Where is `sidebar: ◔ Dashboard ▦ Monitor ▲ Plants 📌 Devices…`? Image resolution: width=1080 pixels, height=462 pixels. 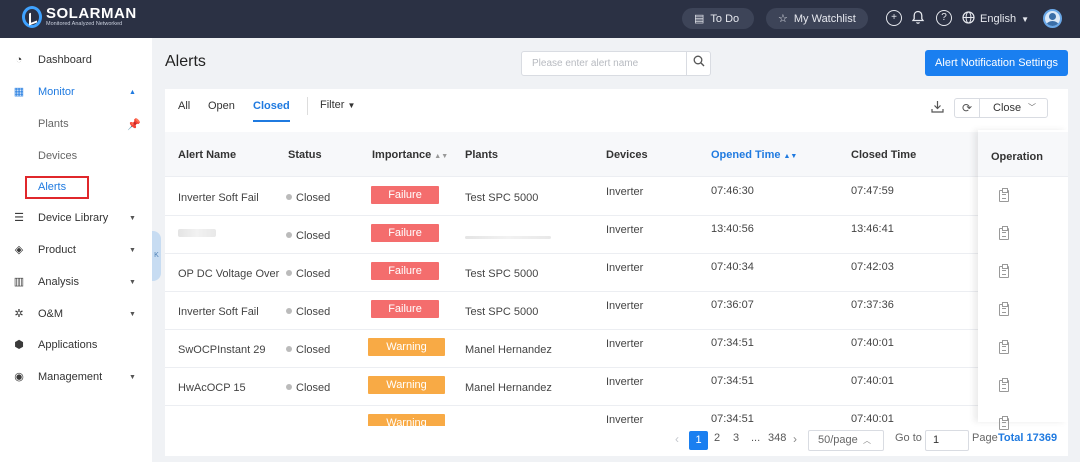 sidebar: ◔ Dashboard ▦ Monitor ▲ Plants 📌 Devices… is located at coordinates (76, 250).